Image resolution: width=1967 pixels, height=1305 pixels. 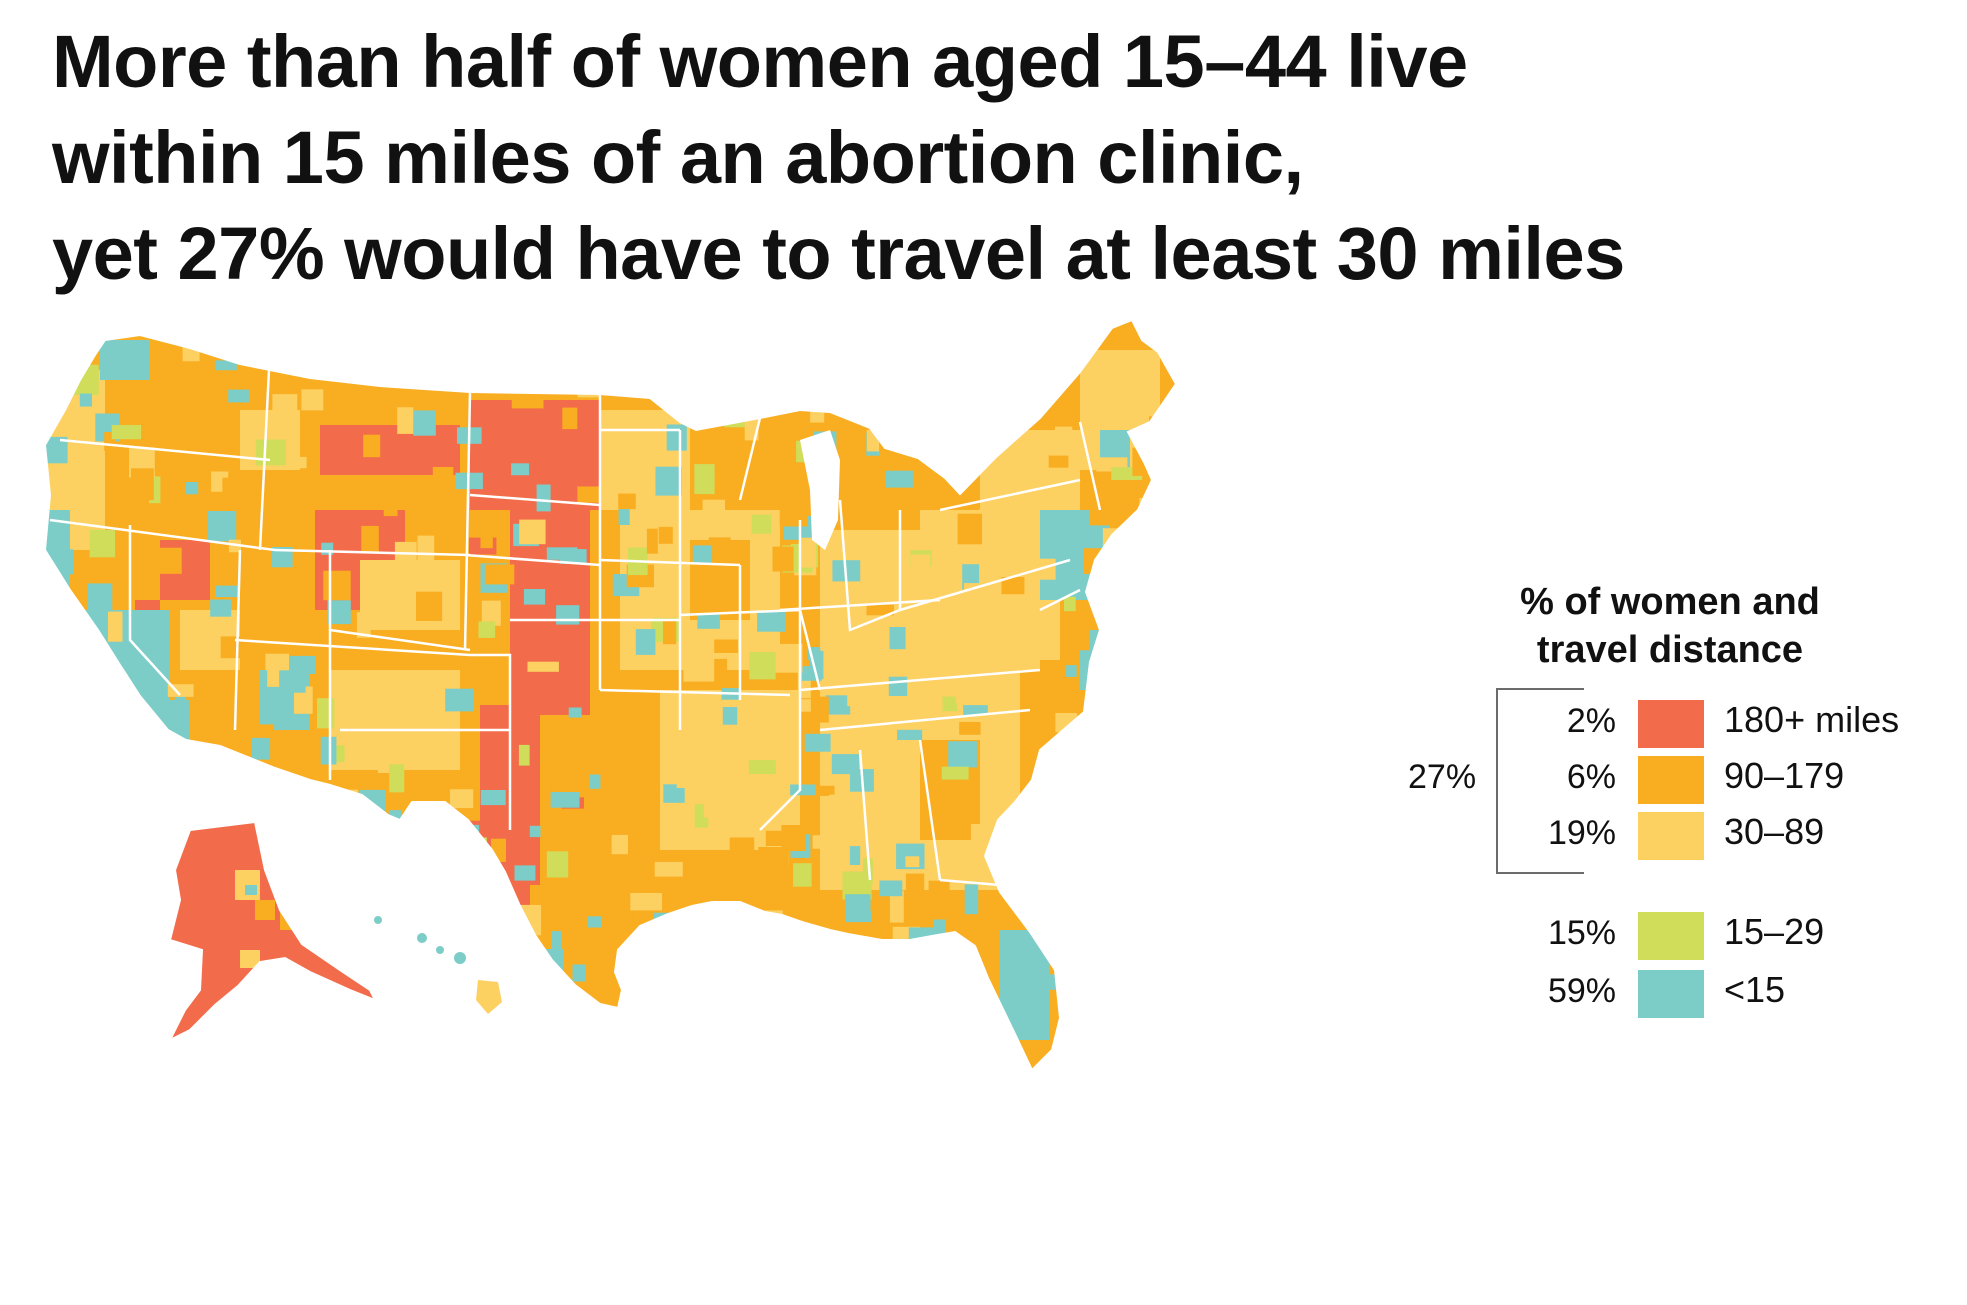 I want to click on legend-swatch-180plus, so click(x=1671, y=724).